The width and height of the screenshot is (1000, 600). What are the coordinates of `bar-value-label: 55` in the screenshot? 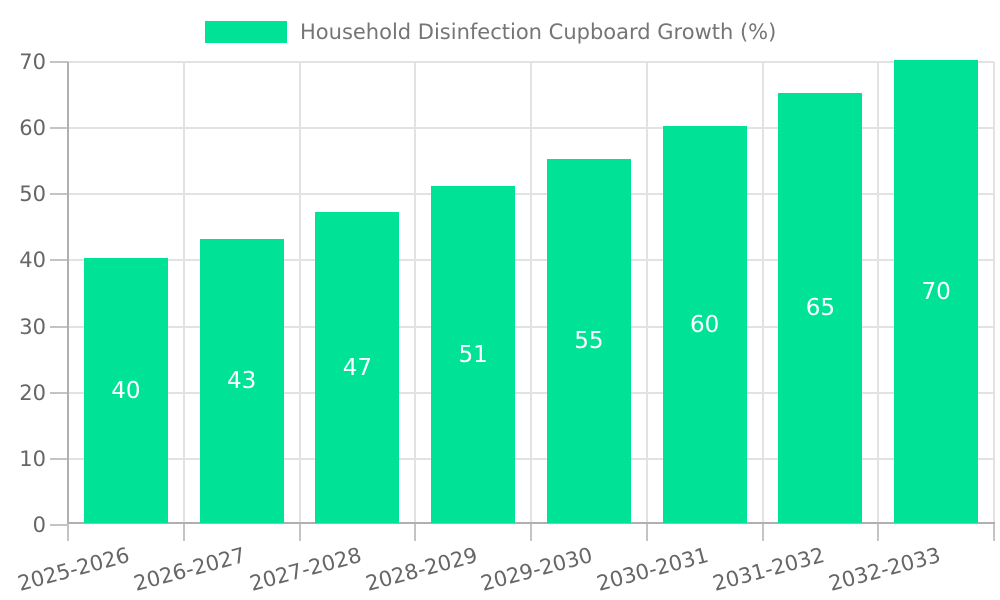 It's located at (589, 341).